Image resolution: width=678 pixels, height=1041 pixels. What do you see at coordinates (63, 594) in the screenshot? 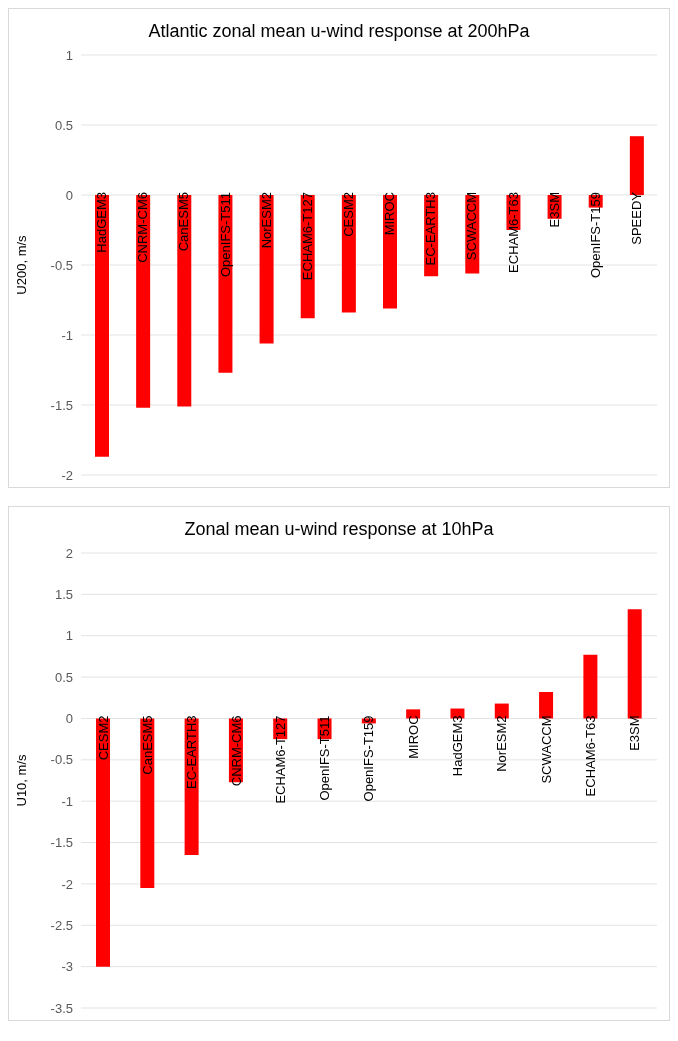
I see `y-tick-label: 1.5` at bounding box center [63, 594].